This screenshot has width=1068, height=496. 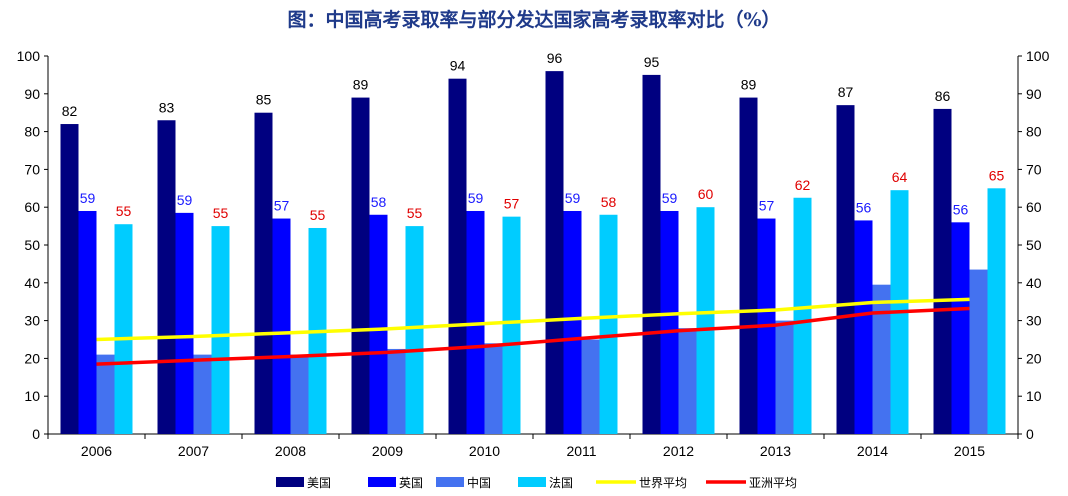 I want to click on x-tick-label: 2013, so click(x=775, y=451).